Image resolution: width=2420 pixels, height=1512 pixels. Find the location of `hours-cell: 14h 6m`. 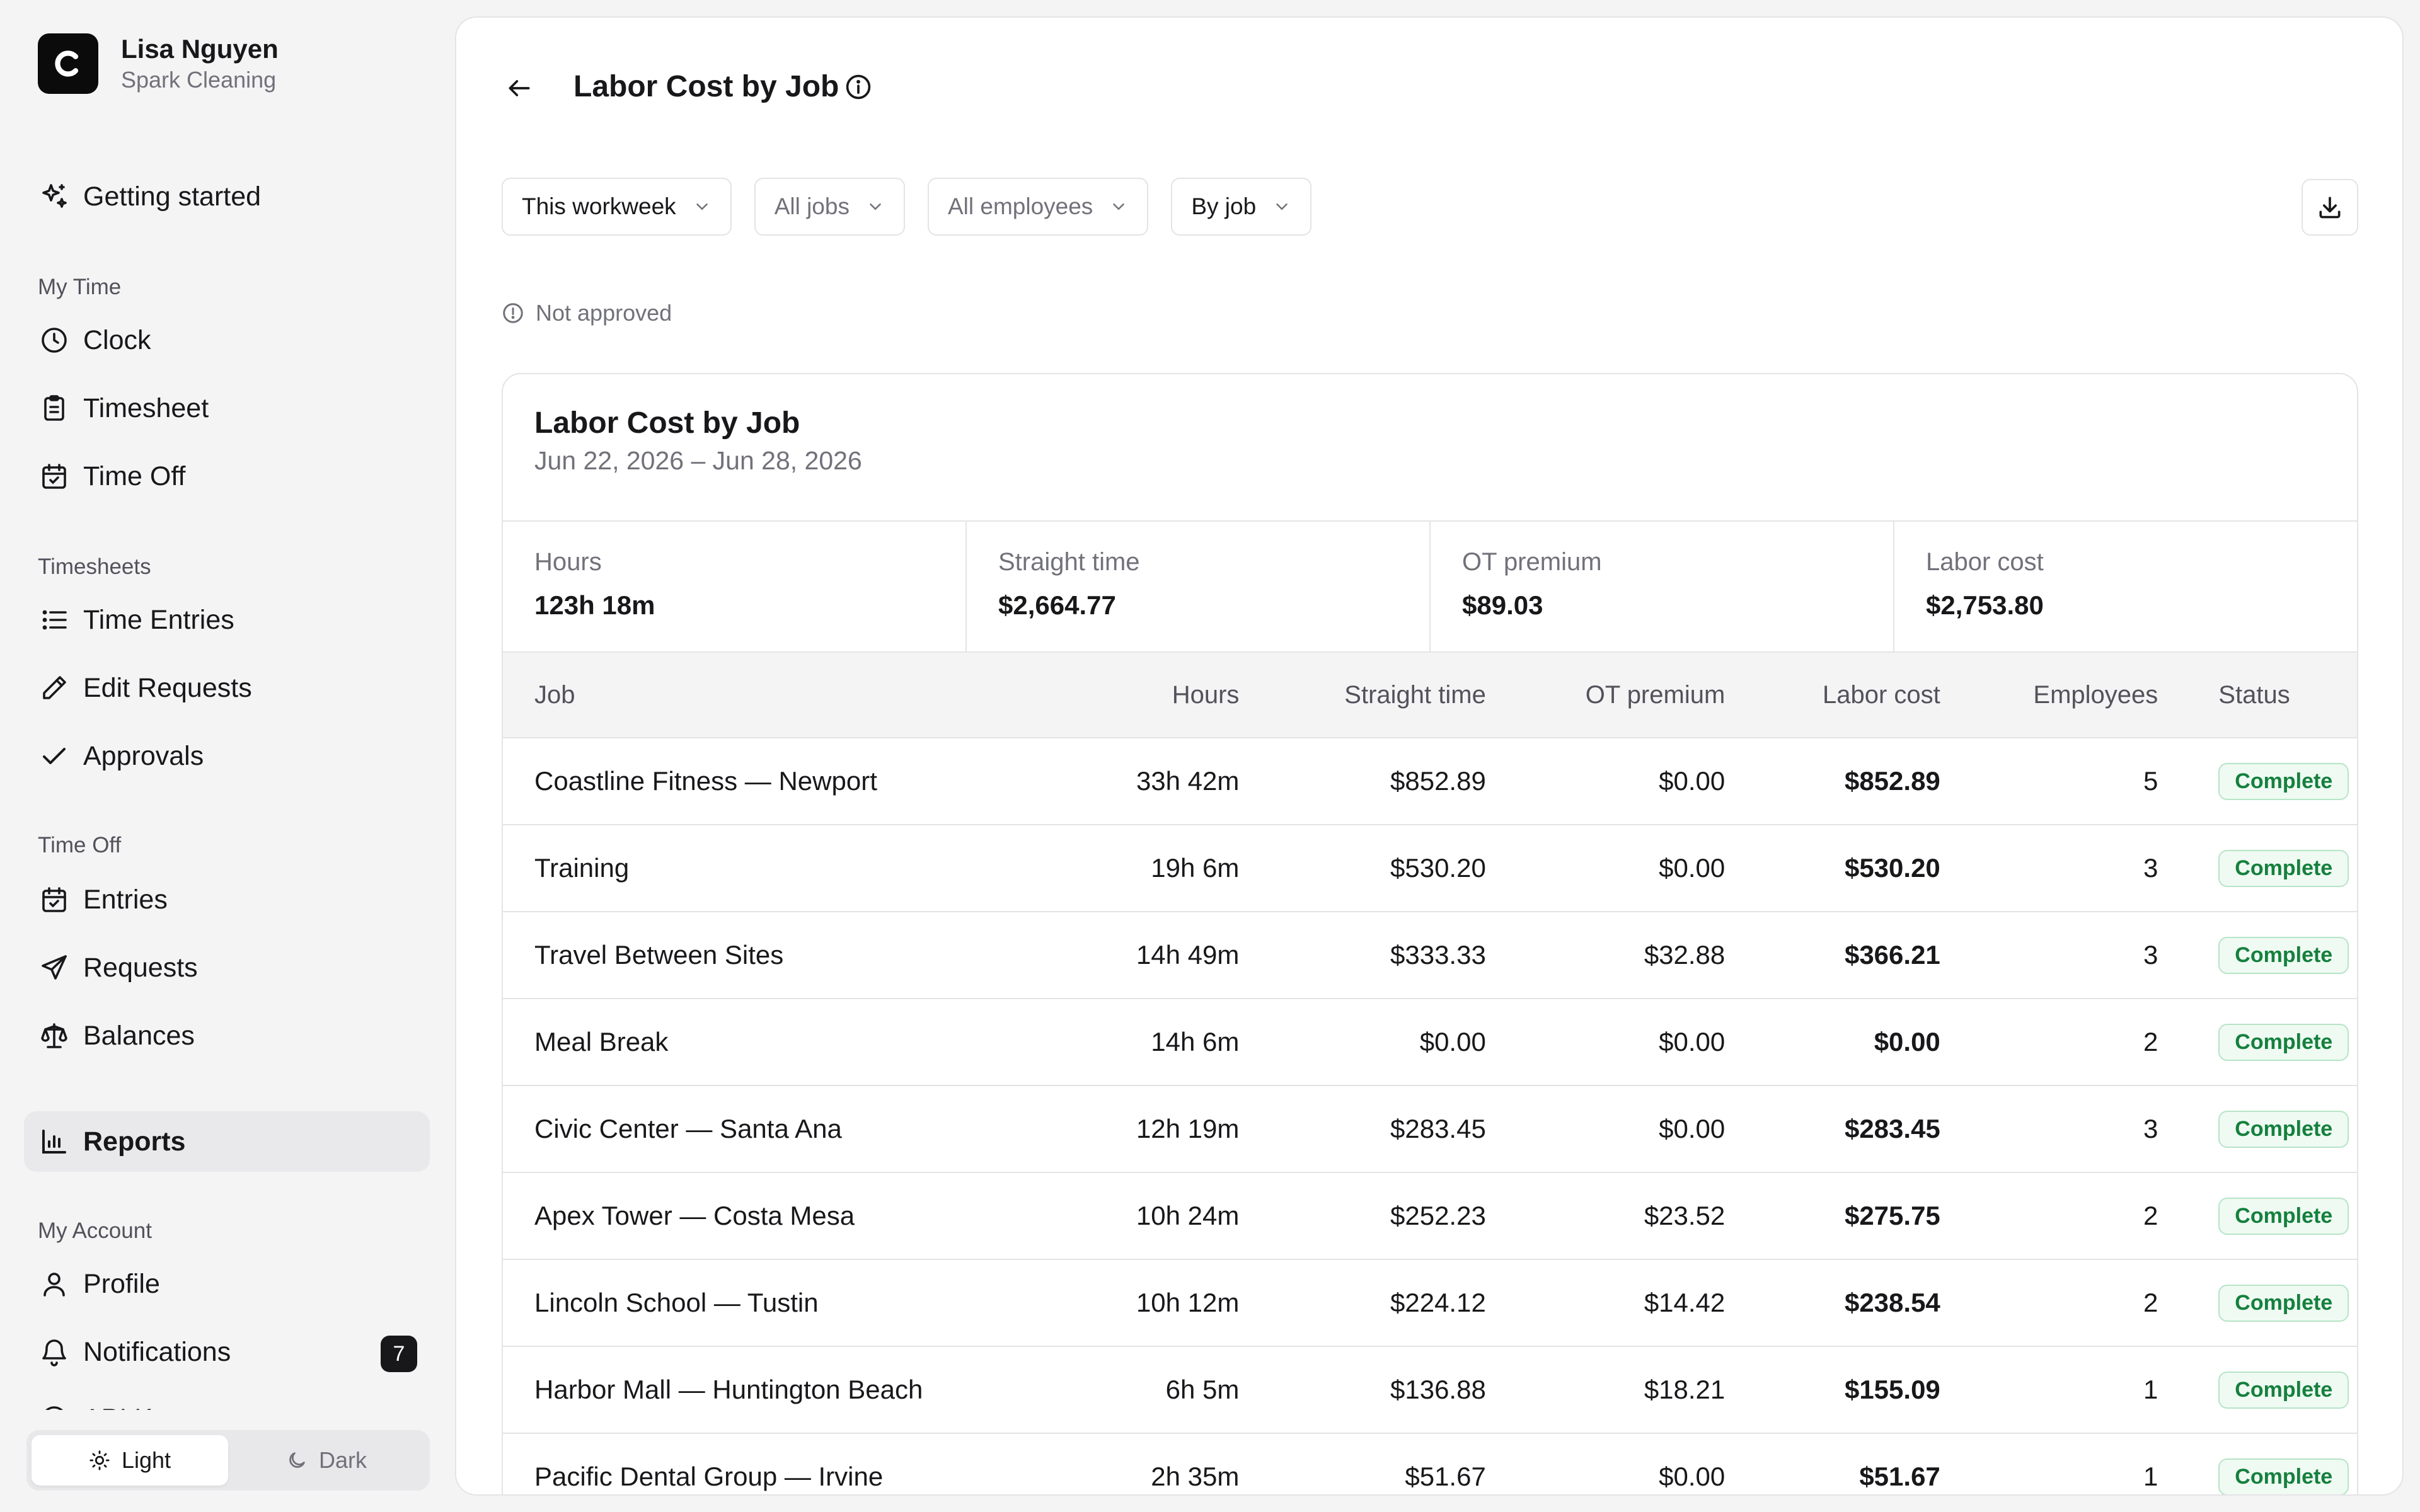

hours-cell: 14h 6m is located at coordinates (1196, 1042).